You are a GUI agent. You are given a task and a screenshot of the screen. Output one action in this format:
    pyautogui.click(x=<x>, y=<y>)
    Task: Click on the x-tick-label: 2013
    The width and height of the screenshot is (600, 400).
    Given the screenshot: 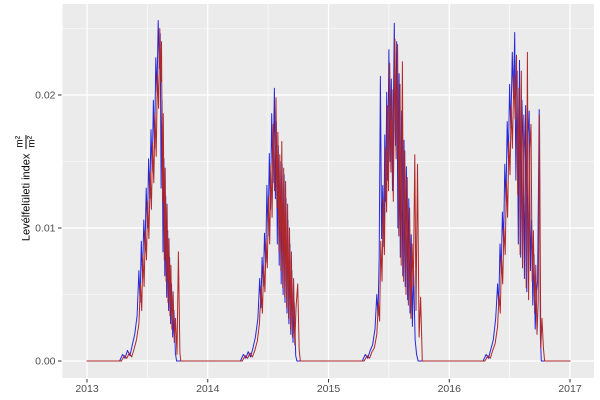 What is the action you would take?
    pyautogui.click(x=87, y=389)
    